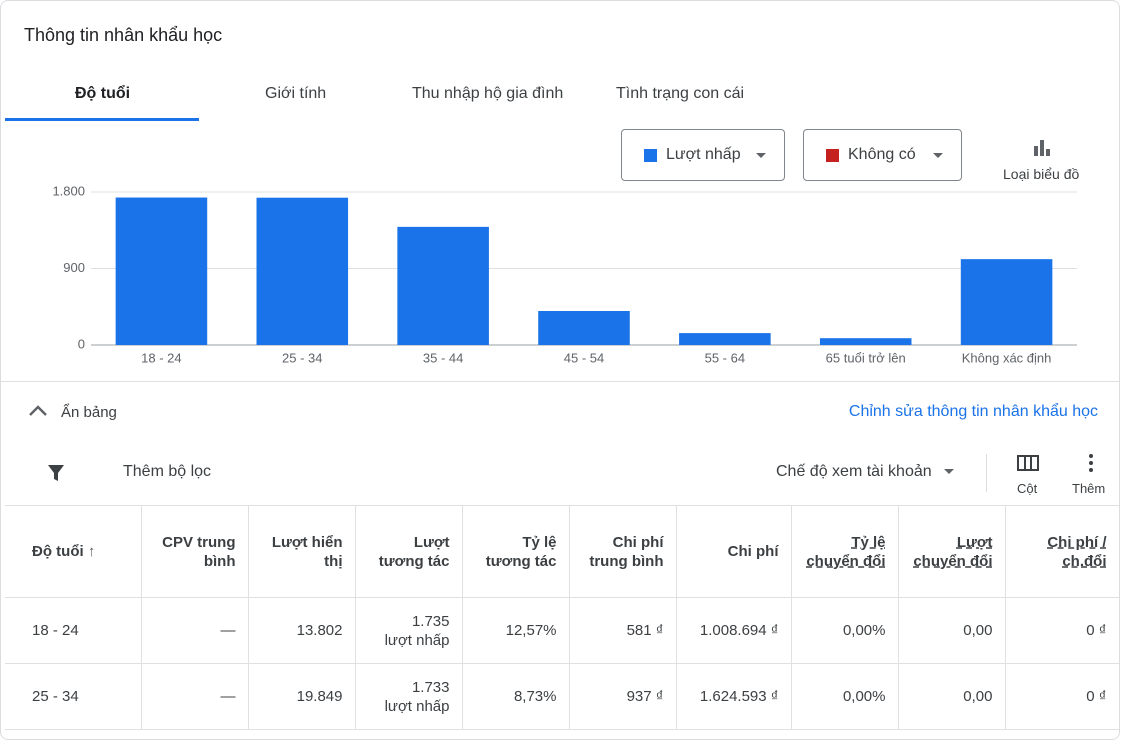 Image resolution: width=1122 pixels, height=740 pixels. What do you see at coordinates (753, 551) in the screenshot?
I see `header-text: Chi phí` at bounding box center [753, 551].